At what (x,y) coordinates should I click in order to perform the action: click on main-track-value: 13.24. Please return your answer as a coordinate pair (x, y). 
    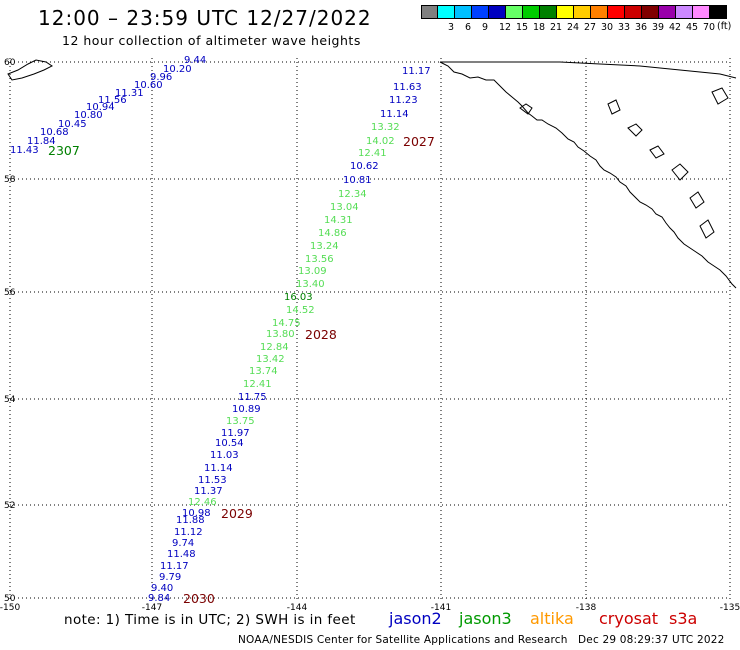
    Looking at the image, I should click on (324, 246).